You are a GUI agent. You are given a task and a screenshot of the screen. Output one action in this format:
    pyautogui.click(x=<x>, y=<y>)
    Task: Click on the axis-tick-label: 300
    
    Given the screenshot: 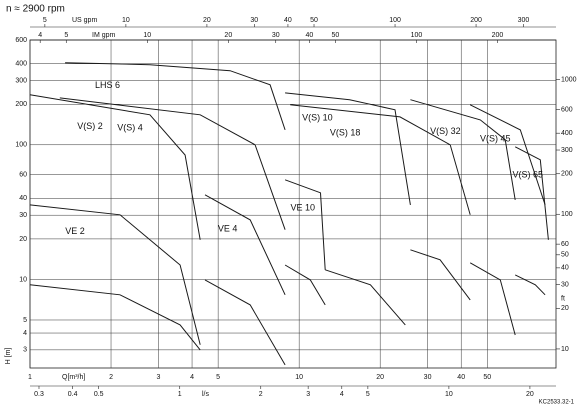 What is the action you would take?
    pyautogui.click(x=524, y=20)
    